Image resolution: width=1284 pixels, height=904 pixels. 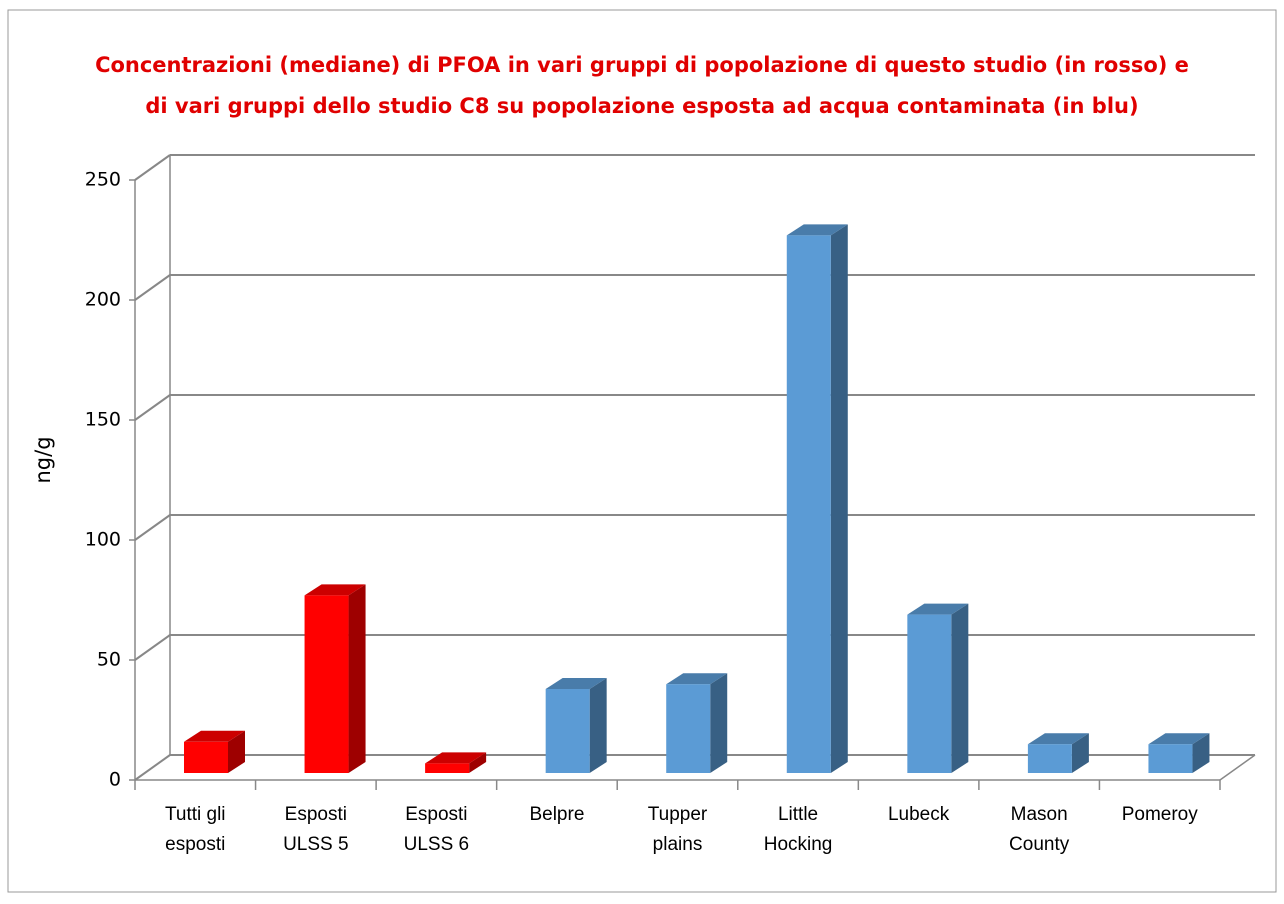 I want to click on x-tick-label: Belpre, so click(x=557, y=814).